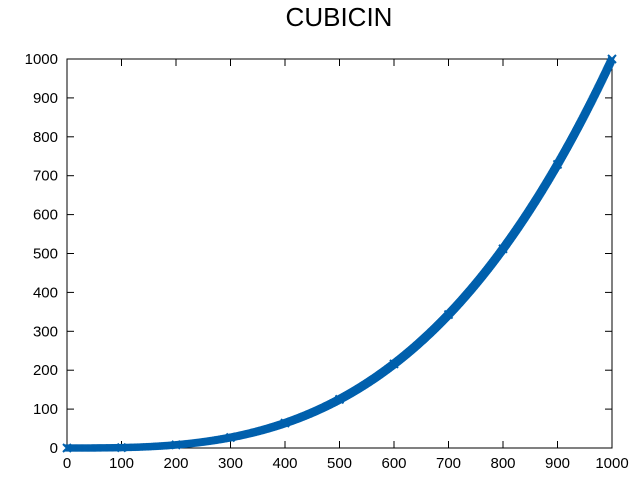  I want to click on x-tick-label: 100, so click(121, 463).